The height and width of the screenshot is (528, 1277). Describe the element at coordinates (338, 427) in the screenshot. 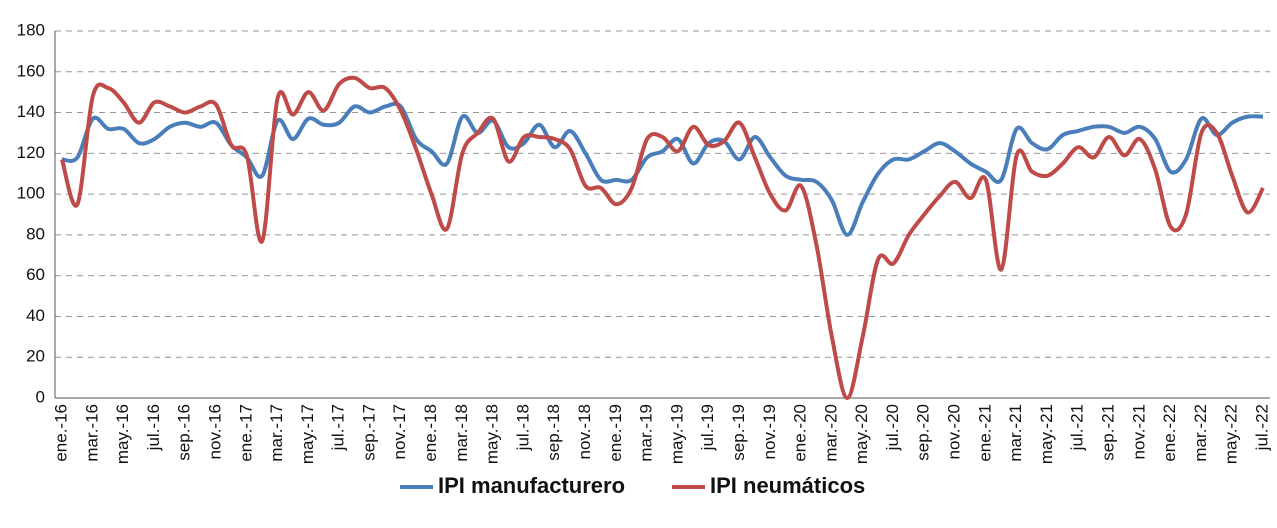

I see `x-tick-label: jul.-17` at that location.